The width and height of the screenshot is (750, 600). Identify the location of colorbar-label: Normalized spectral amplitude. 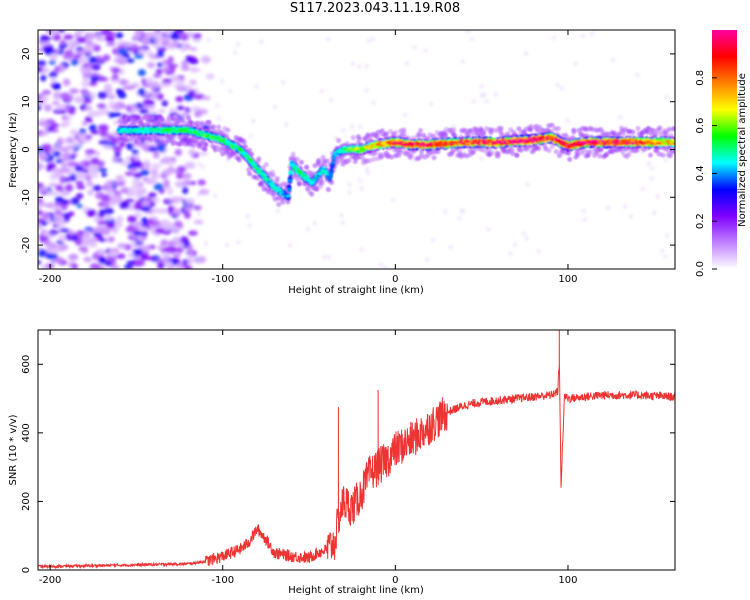
(742, 150).